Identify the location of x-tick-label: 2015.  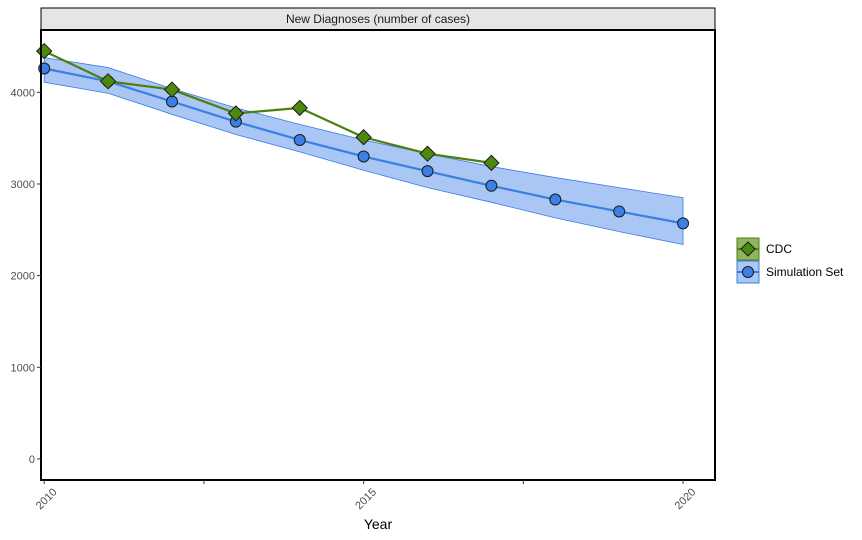
(366, 499).